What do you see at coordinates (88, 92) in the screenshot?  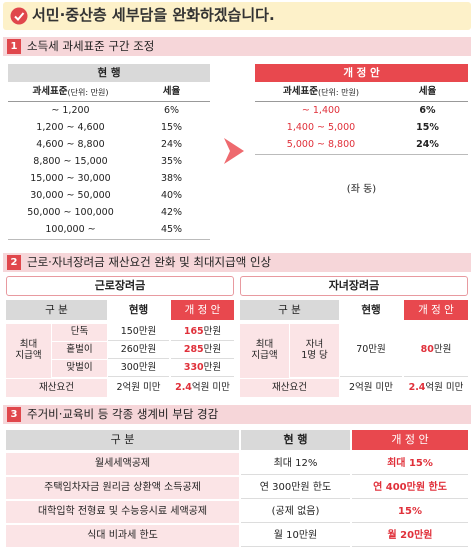 I see `column-unit: (단위: 만원)` at bounding box center [88, 92].